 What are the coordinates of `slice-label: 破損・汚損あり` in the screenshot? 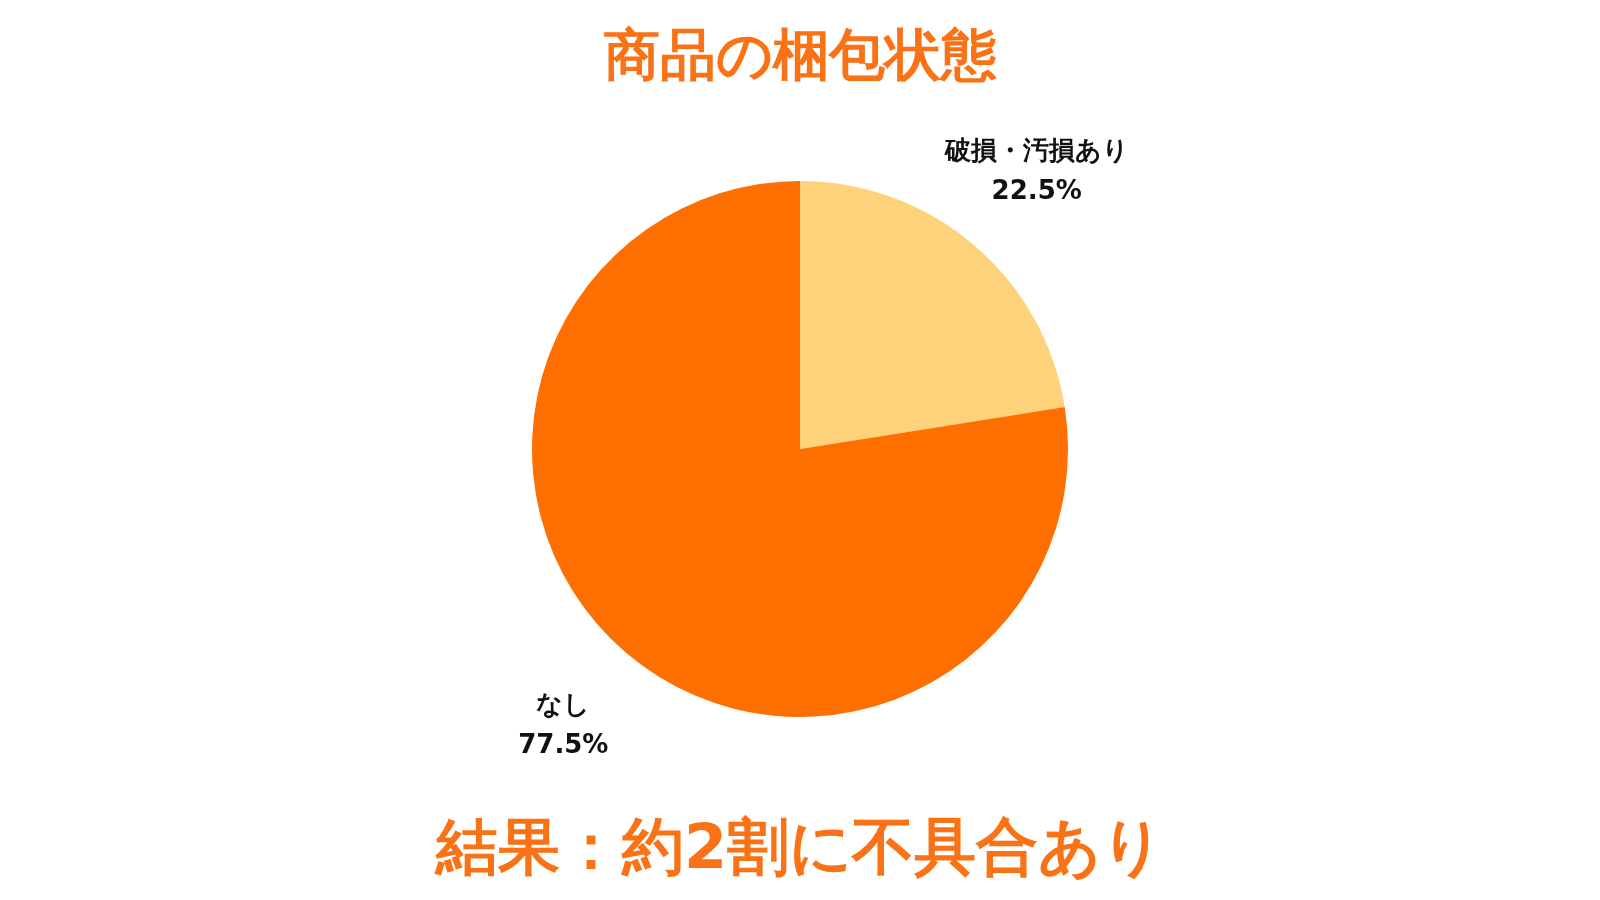 It's located at (1036, 149).